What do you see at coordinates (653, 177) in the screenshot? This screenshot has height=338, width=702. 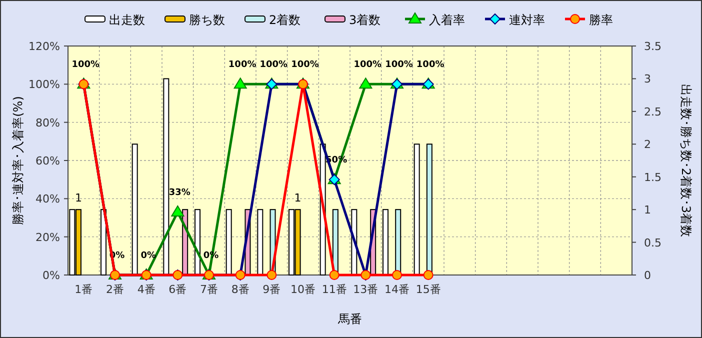 I see `y2-tick-label: 1.5` at bounding box center [653, 177].